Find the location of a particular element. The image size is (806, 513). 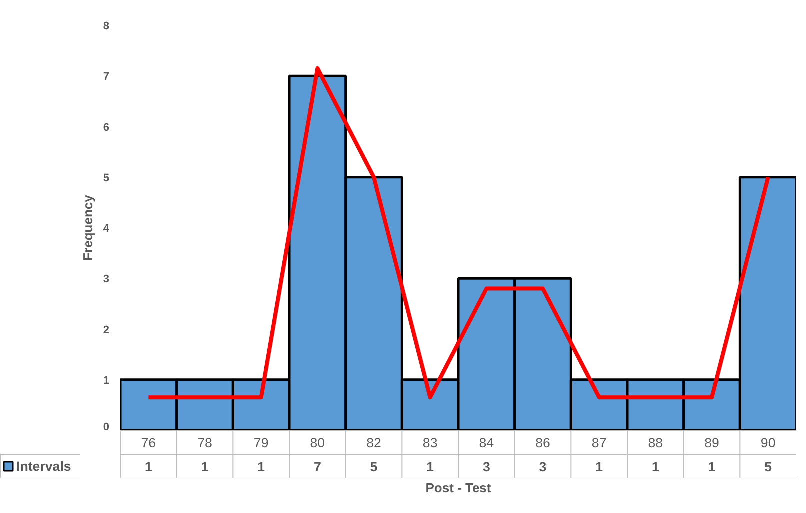

x-tick-label: 83 is located at coordinates (430, 443).